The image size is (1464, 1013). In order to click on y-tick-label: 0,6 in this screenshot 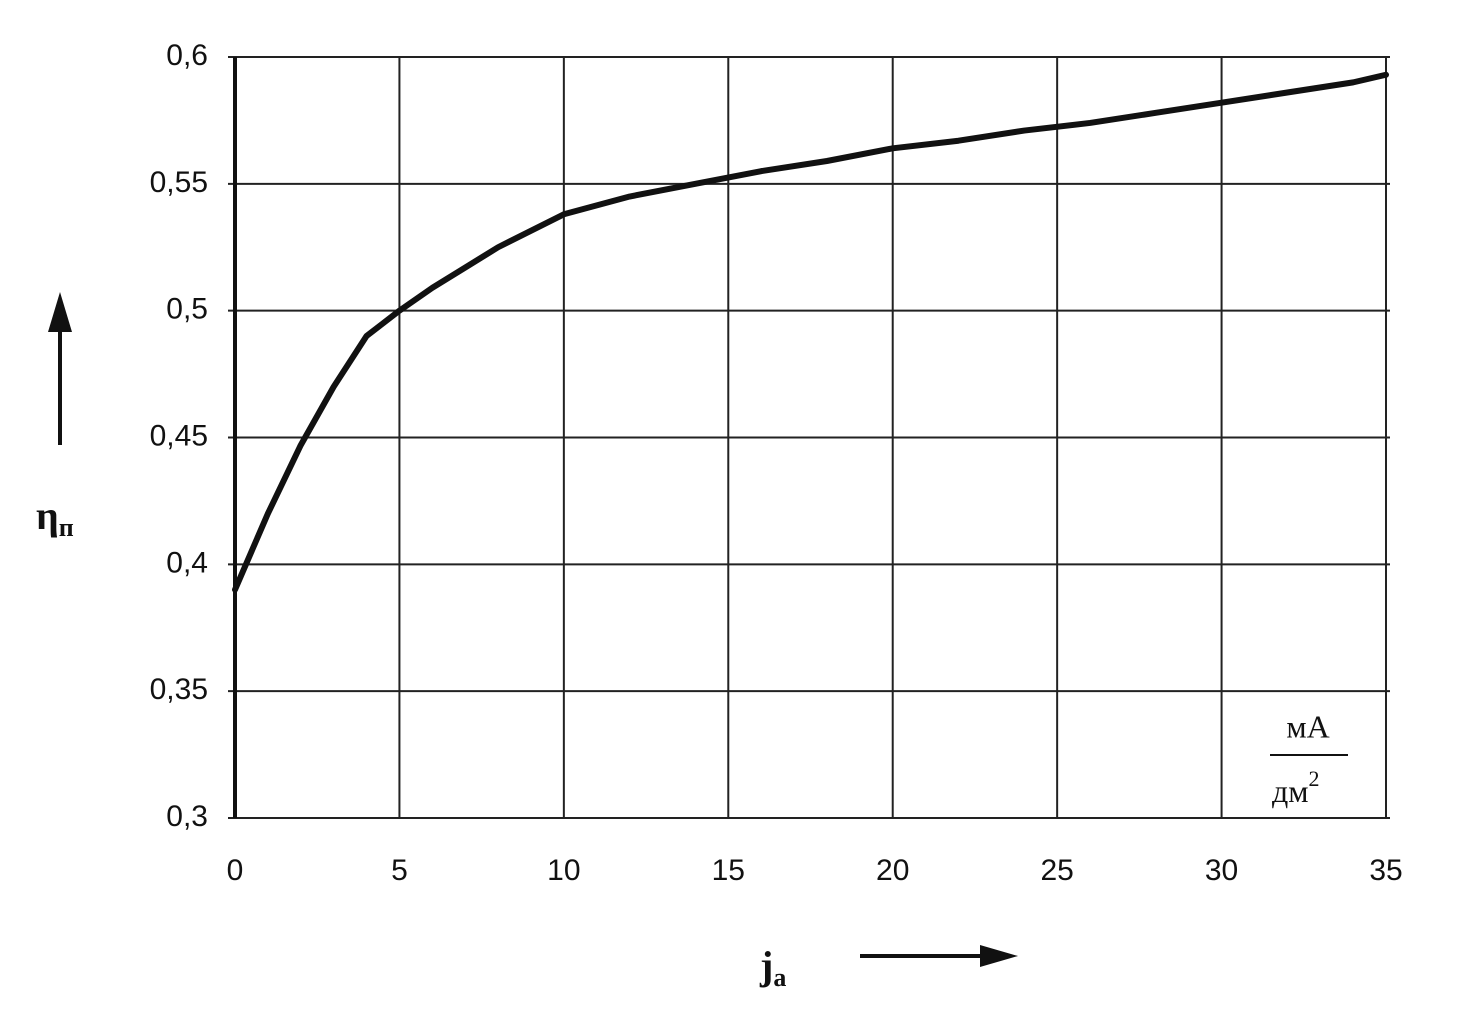, I will do `click(187, 55)`.